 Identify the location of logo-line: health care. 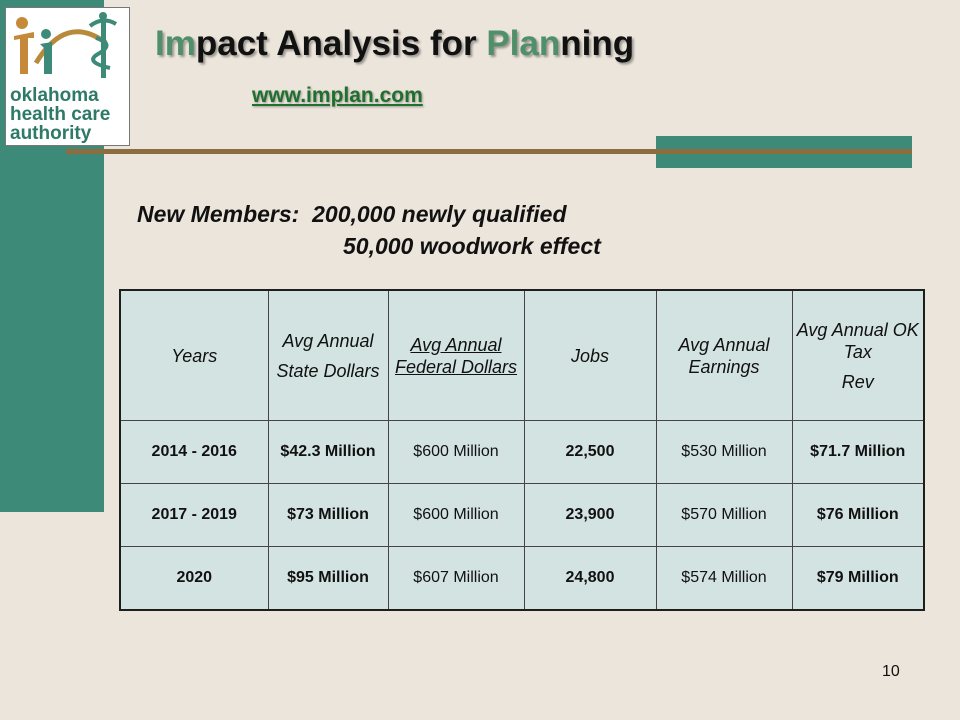
(60, 114).